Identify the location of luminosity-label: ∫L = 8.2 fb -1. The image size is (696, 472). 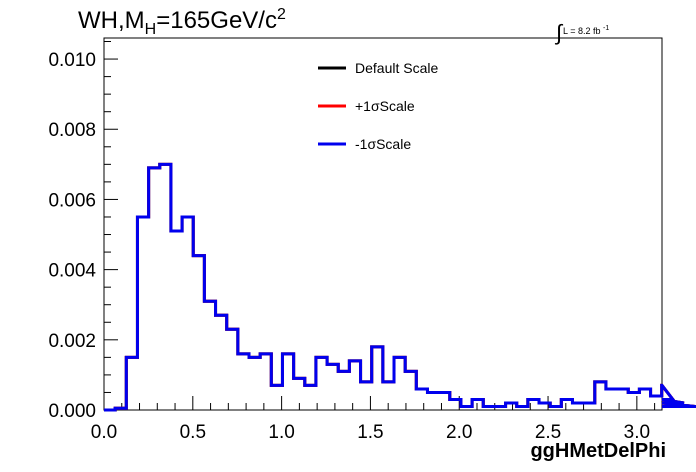
(583, 29).